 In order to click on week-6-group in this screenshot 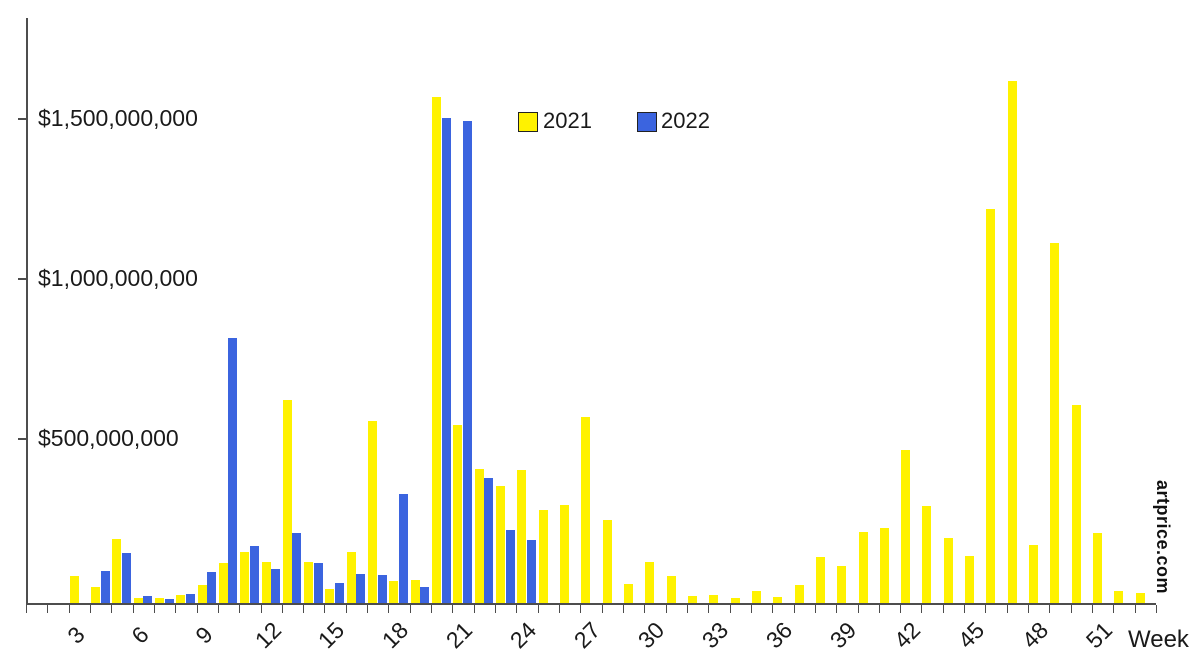, I will do `click(143, 301)`.